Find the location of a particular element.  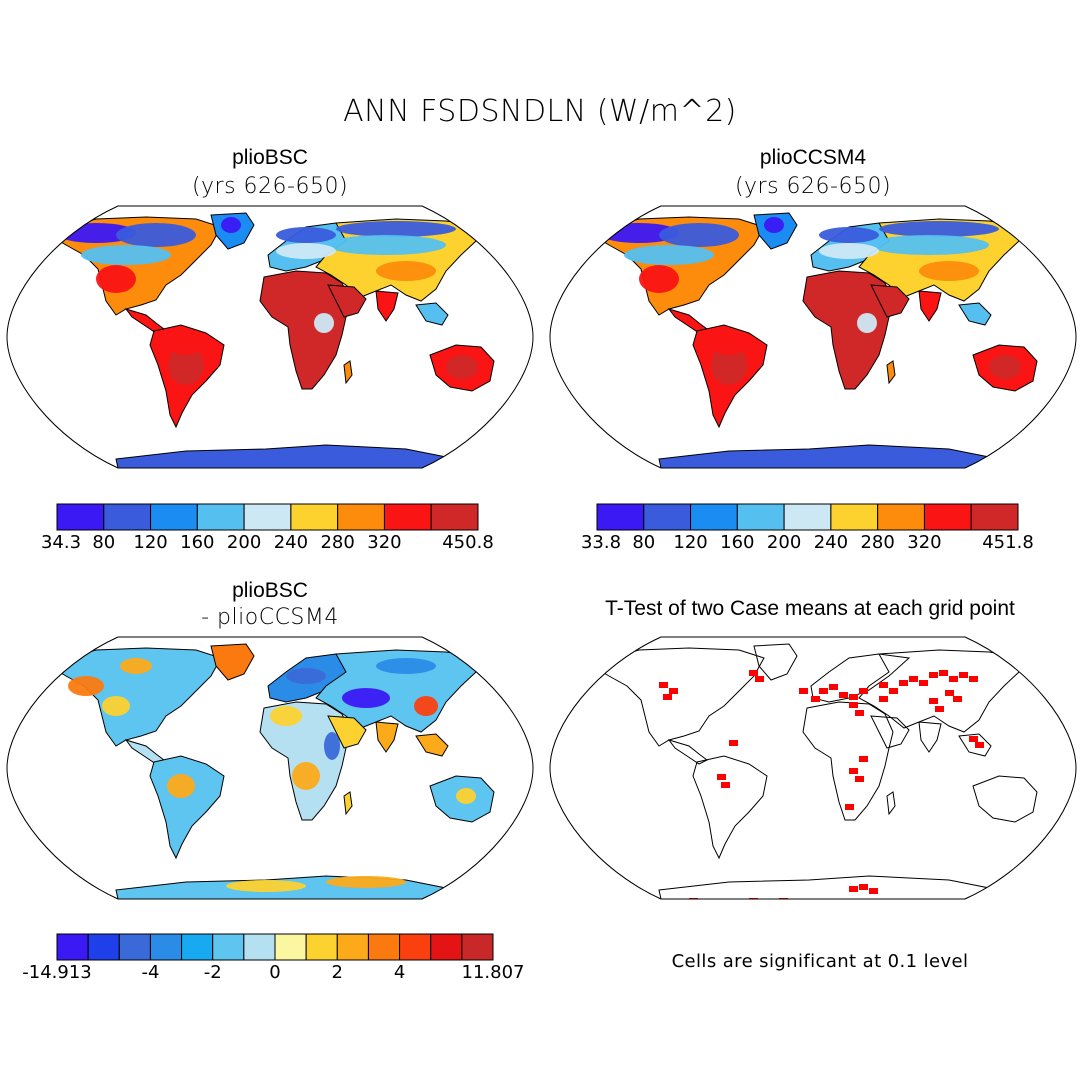

coast-india is located at coordinates (930, 737).